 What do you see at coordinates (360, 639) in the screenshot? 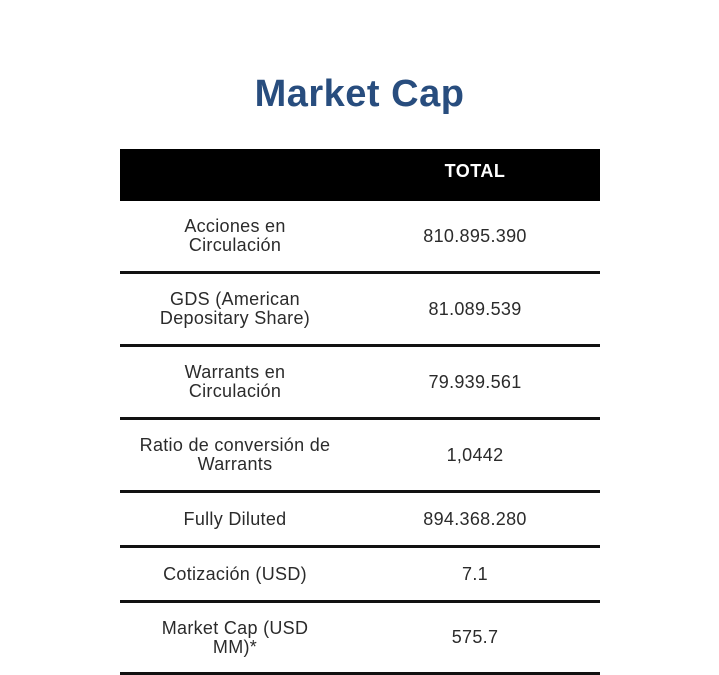
I see `table-row: Market Cap (USD MM)* 575.7` at bounding box center [360, 639].